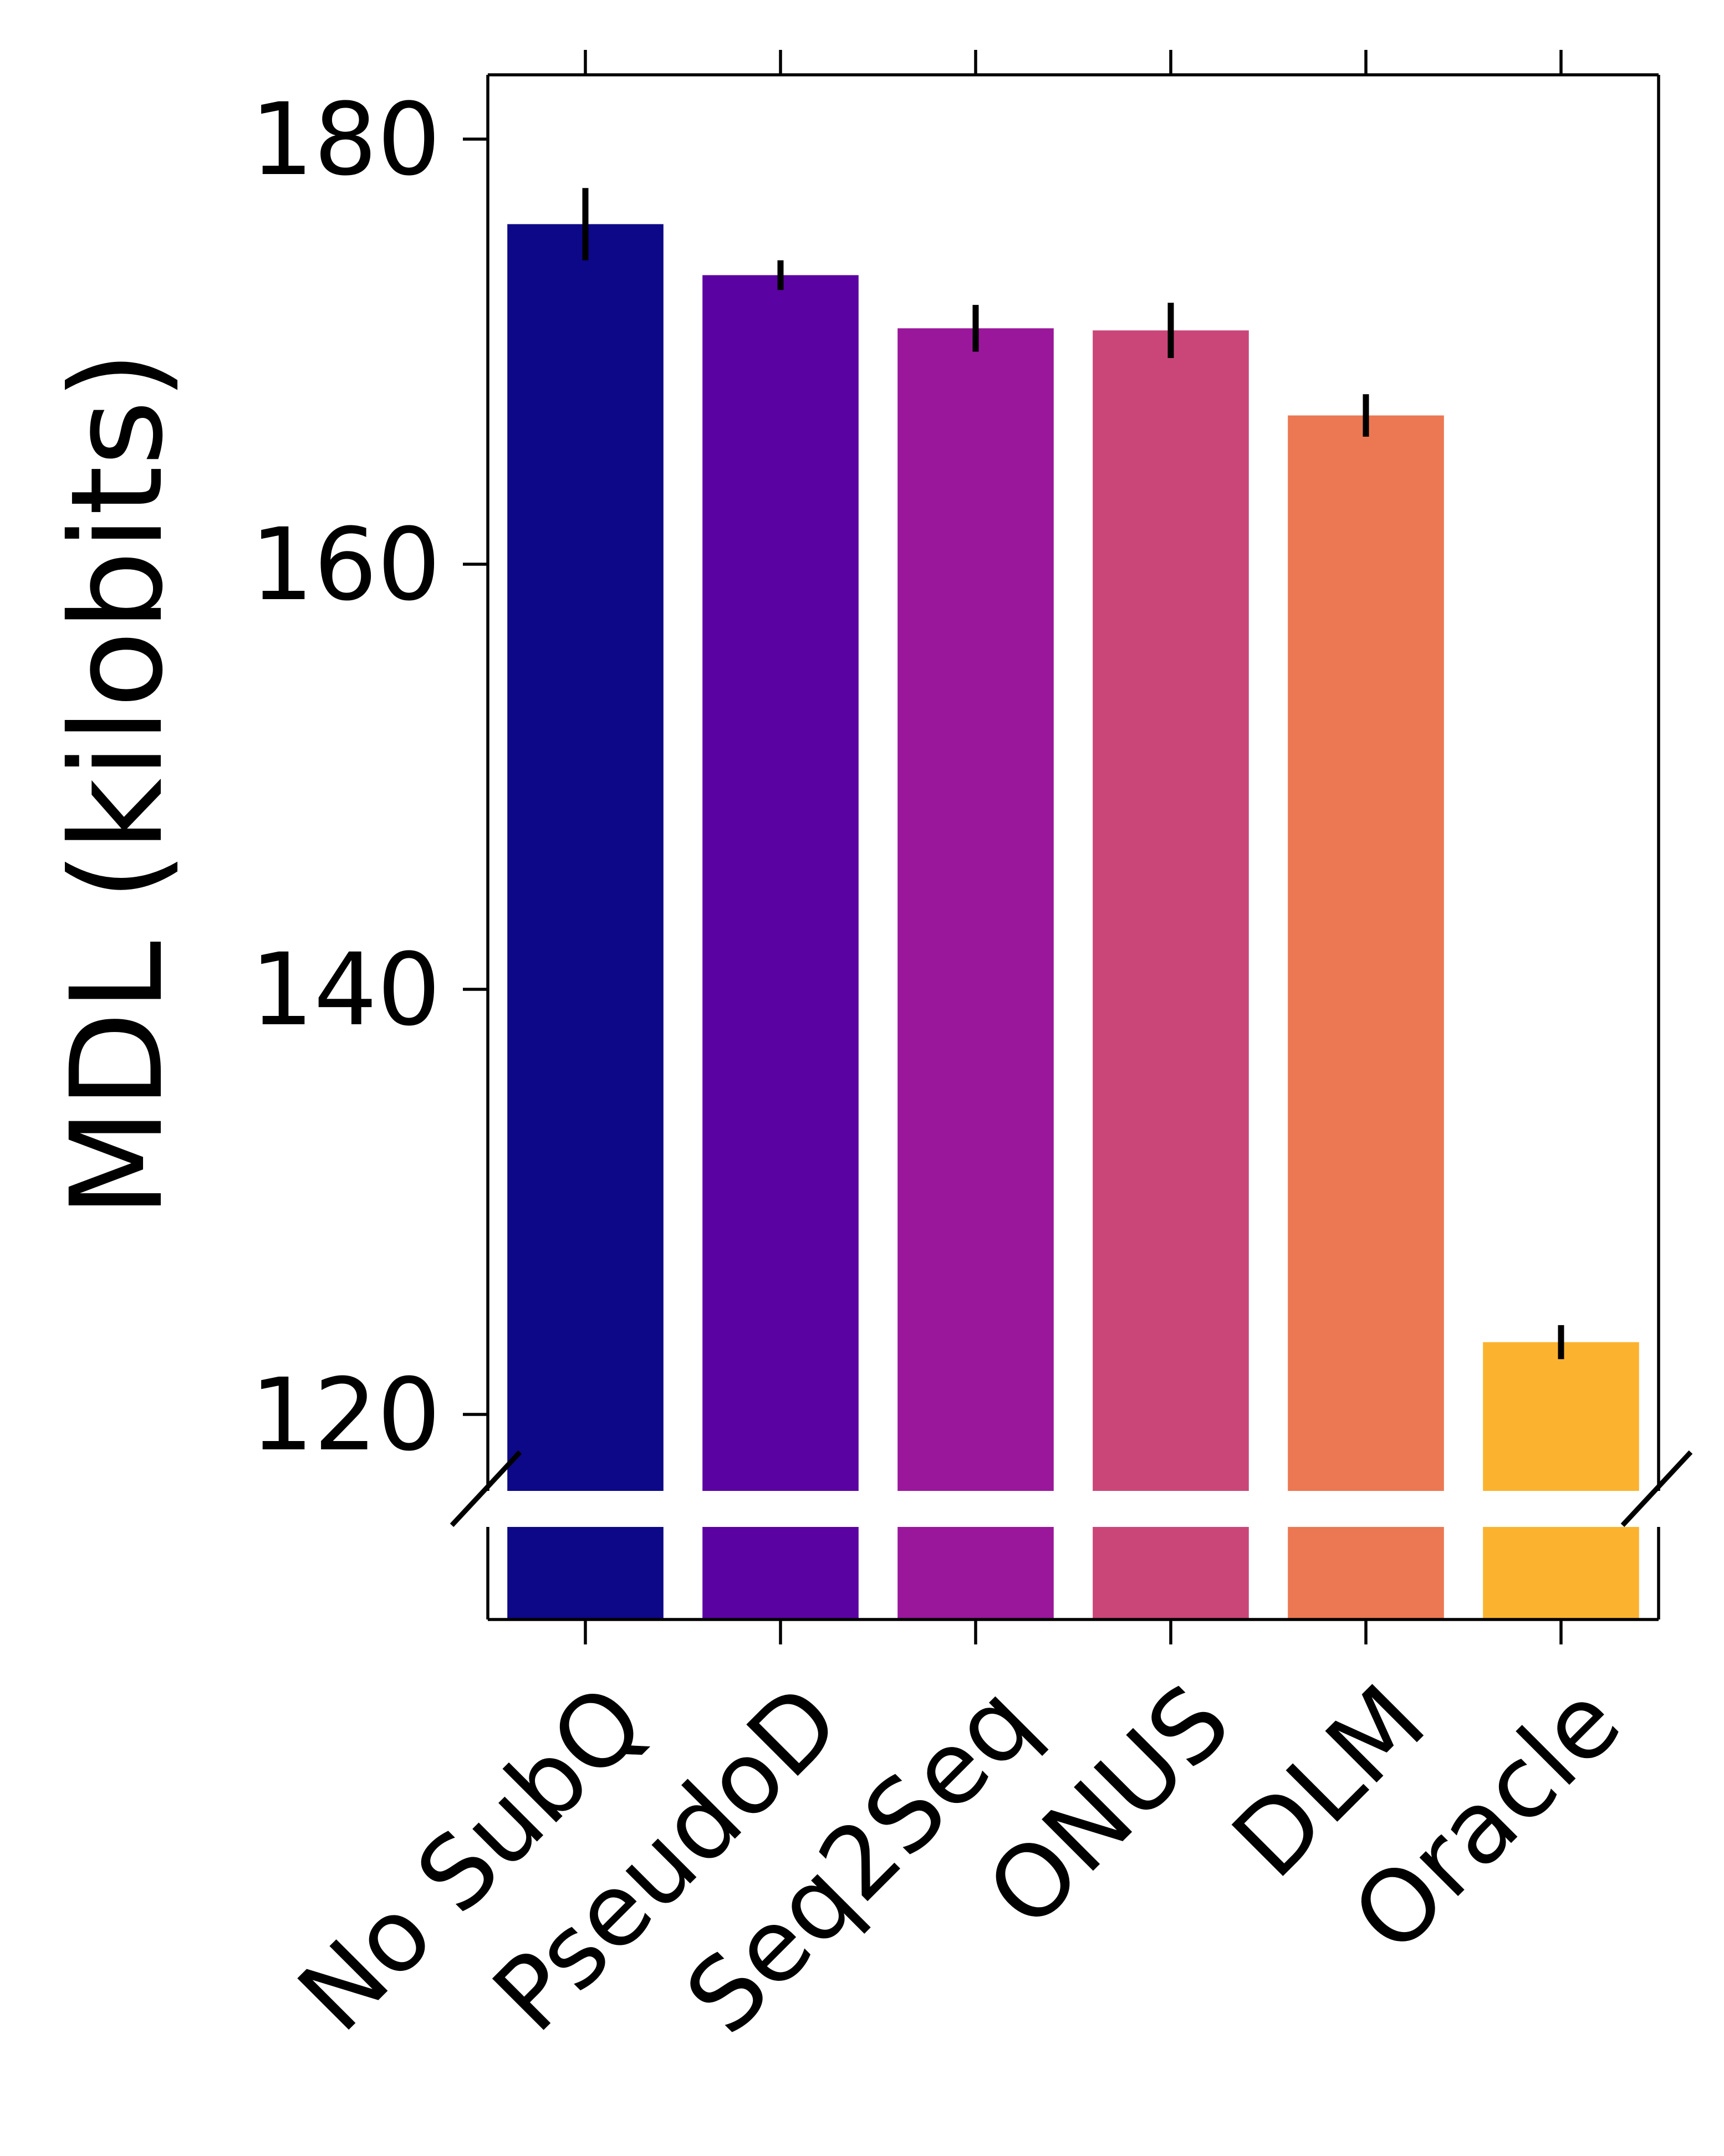 This screenshot has height=2156, width=1724. What do you see at coordinates (1561, 1416) in the screenshot?
I see `bar-oracle` at bounding box center [1561, 1416].